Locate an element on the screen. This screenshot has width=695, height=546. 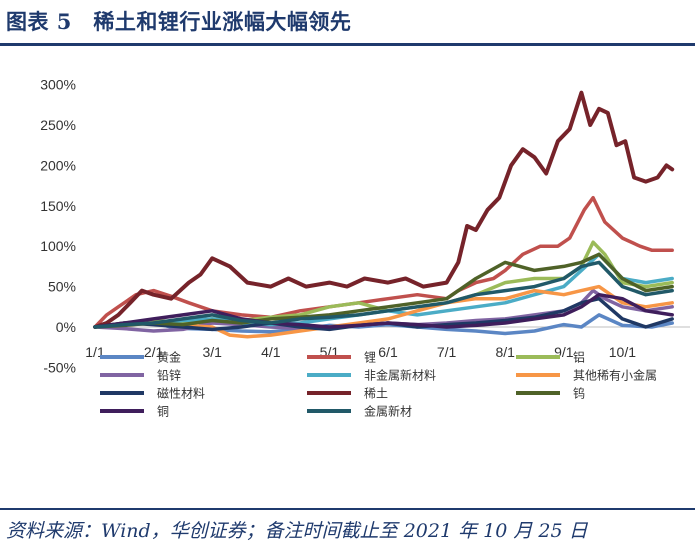
source-rule is located at coordinates (347, 509).